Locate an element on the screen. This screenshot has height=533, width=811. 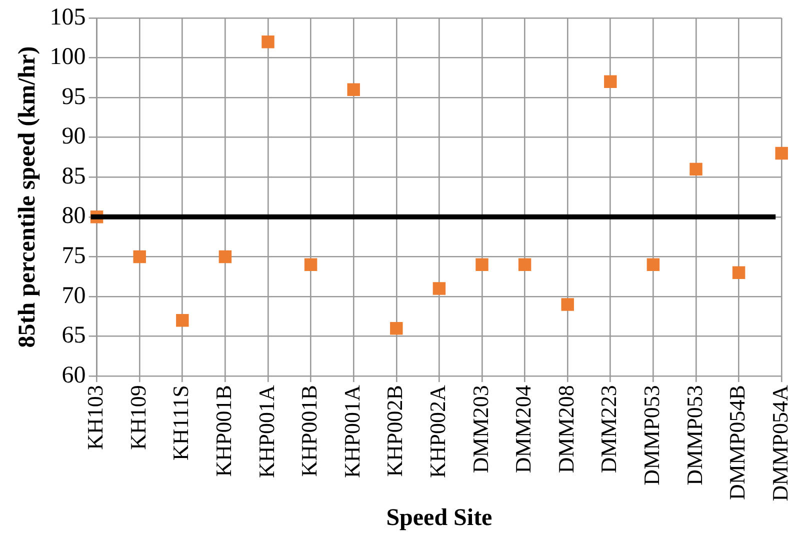
y-tick-label: 75 is located at coordinates (74, 256).